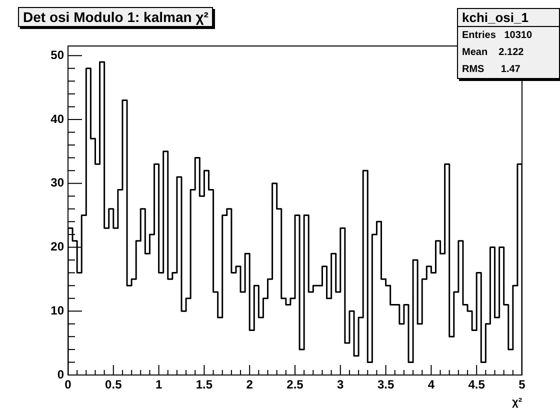 This screenshot has width=560, height=411. Describe the element at coordinates (522, 385) in the screenshot. I see `x-tick-label: 5` at that location.